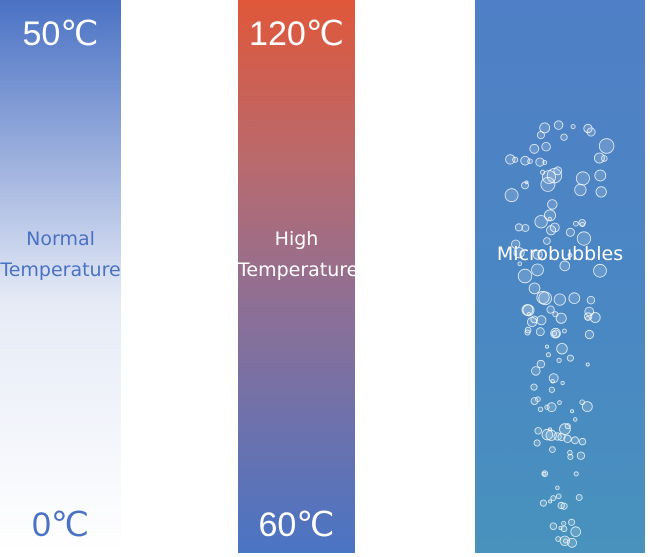 The height and width of the screenshot is (557, 650). I want to click on bubbles, so click(559, 334).